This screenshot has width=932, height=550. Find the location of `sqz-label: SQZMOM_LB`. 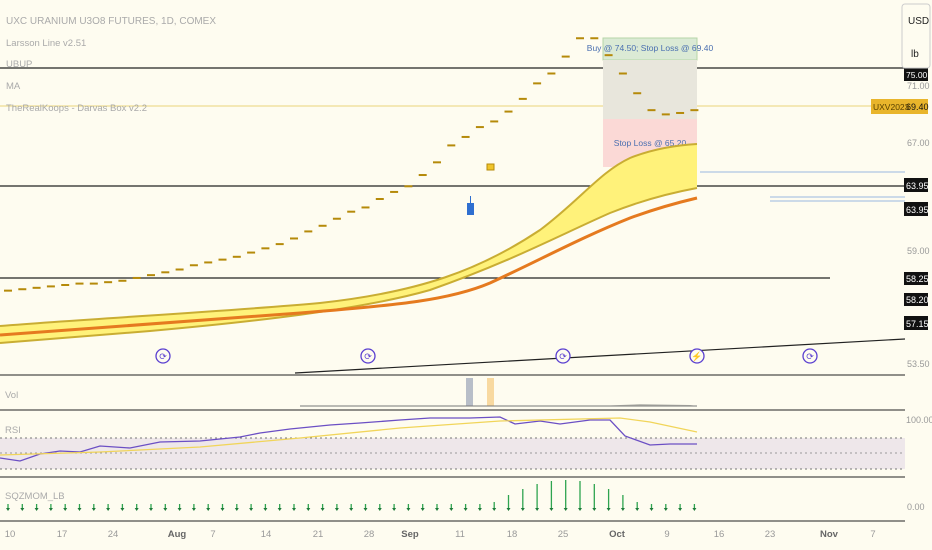

sqz-label: SQZMOM_LB is located at coordinates (35, 496).